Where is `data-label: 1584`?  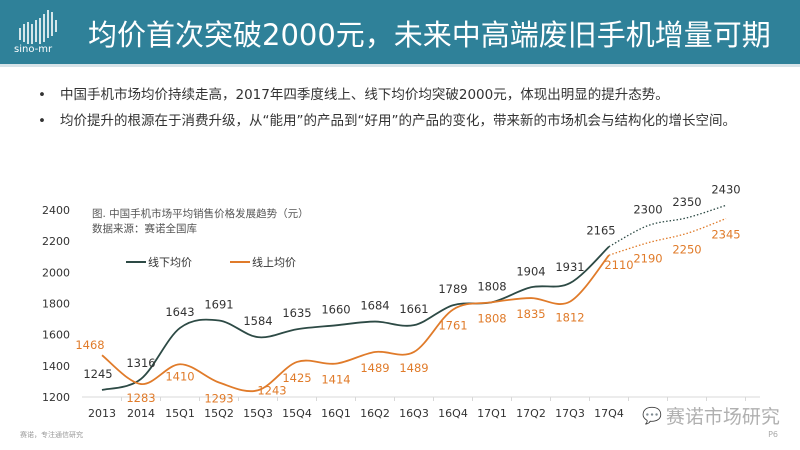
data-label: 1584 is located at coordinates (257, 321).